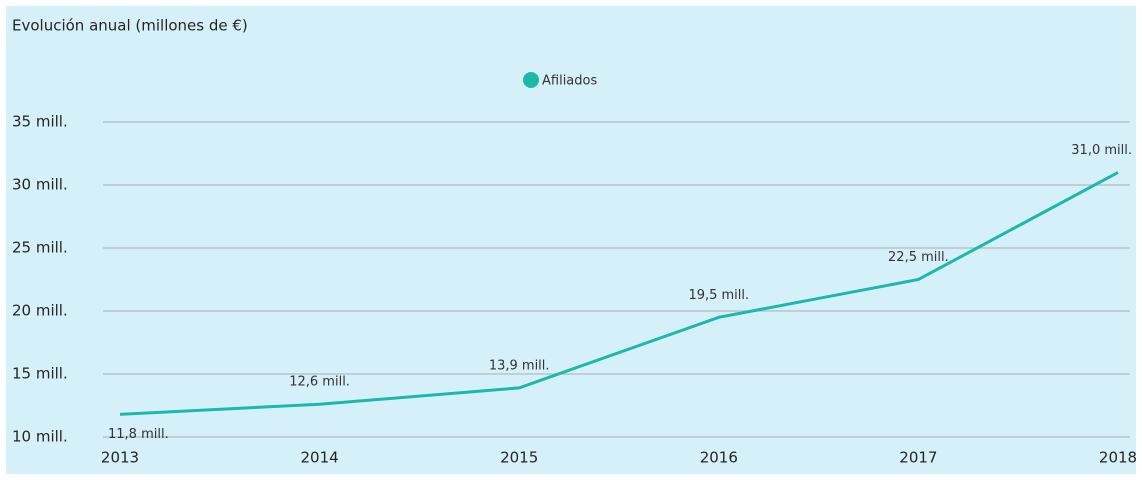  What do you see at coordinates (120, 458) in the screenshot?
I see `x-tick-label: 2013` at bounding box center [120, 458].